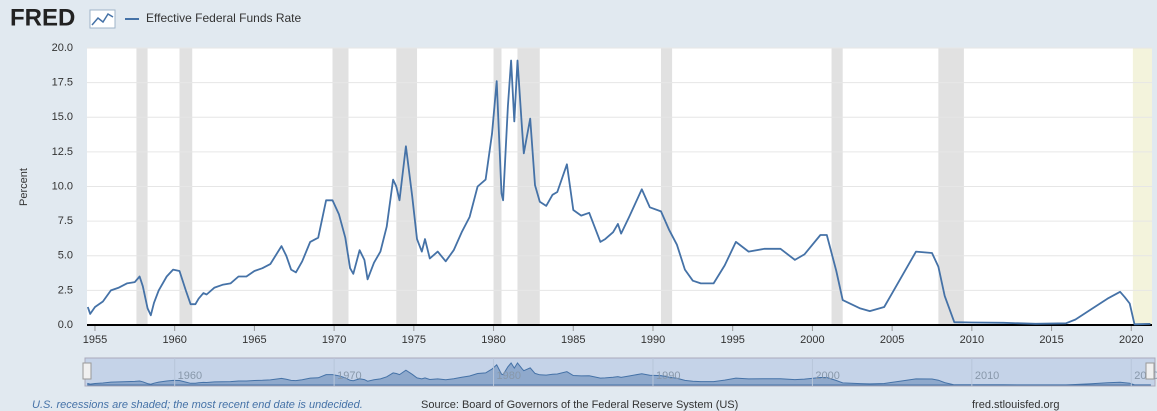  What do you see at coordinates (414, 340) in the screenshot?
I see `x-tick-label: 1975` at bounding box center [414, 340].